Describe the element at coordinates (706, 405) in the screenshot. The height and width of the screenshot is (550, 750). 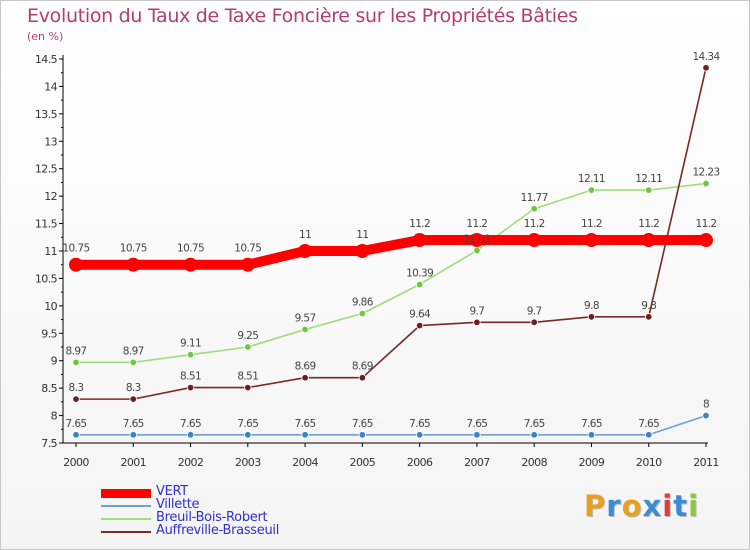
I see `data-label: 8` at that location.